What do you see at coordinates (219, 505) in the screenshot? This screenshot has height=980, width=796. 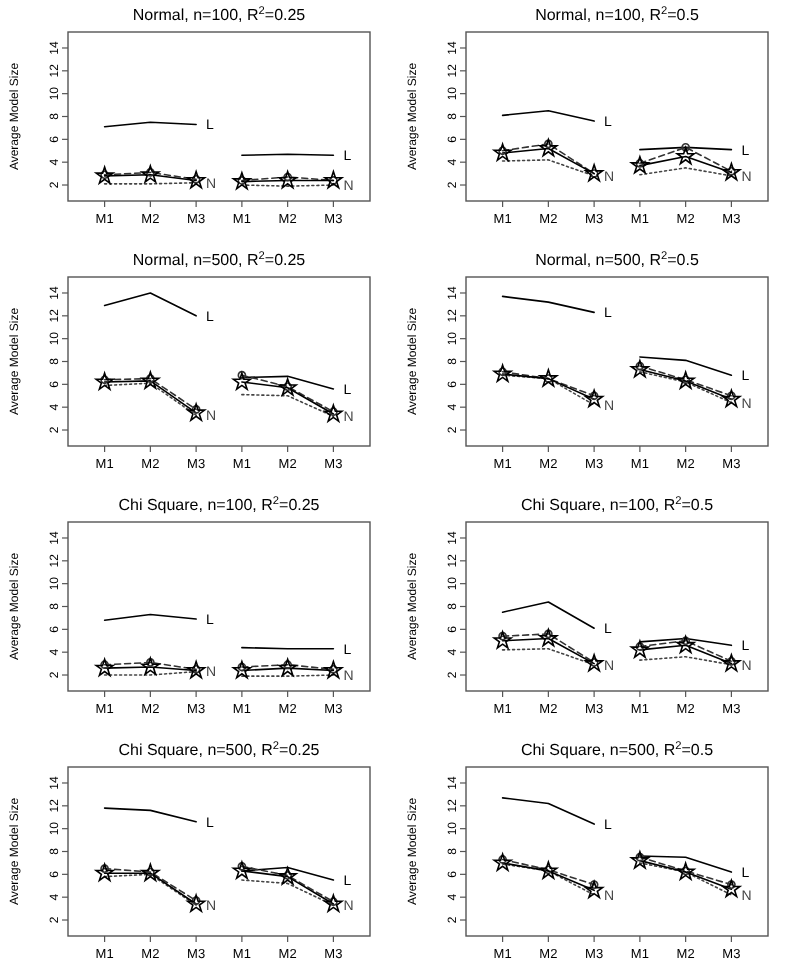 I see `chart-title: Chi Square, n=100, R$^{2}$=0.25` at bounding box center [219, 505].